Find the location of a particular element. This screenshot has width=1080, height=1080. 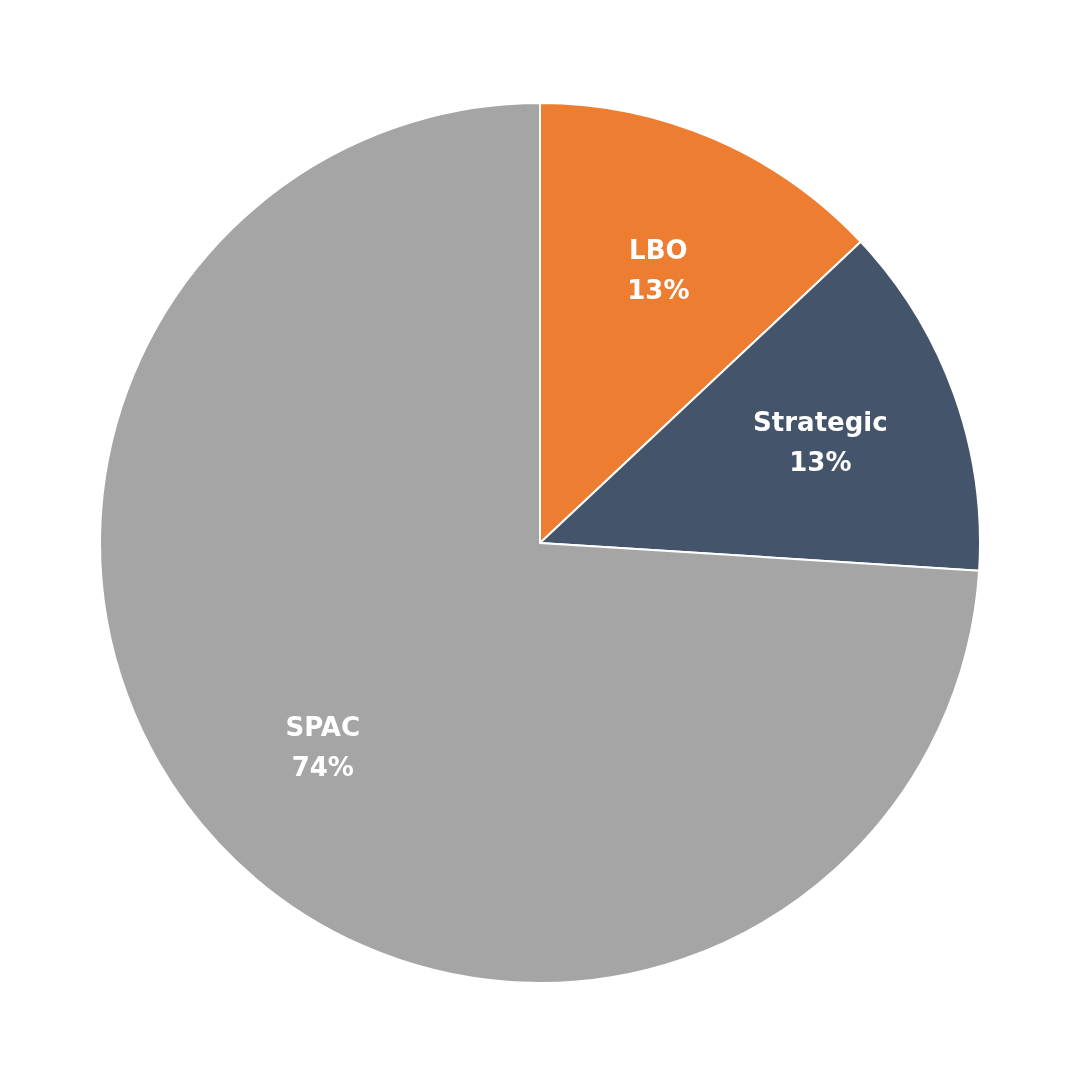

slice-label: LBO is located at coordinates (658, 249).